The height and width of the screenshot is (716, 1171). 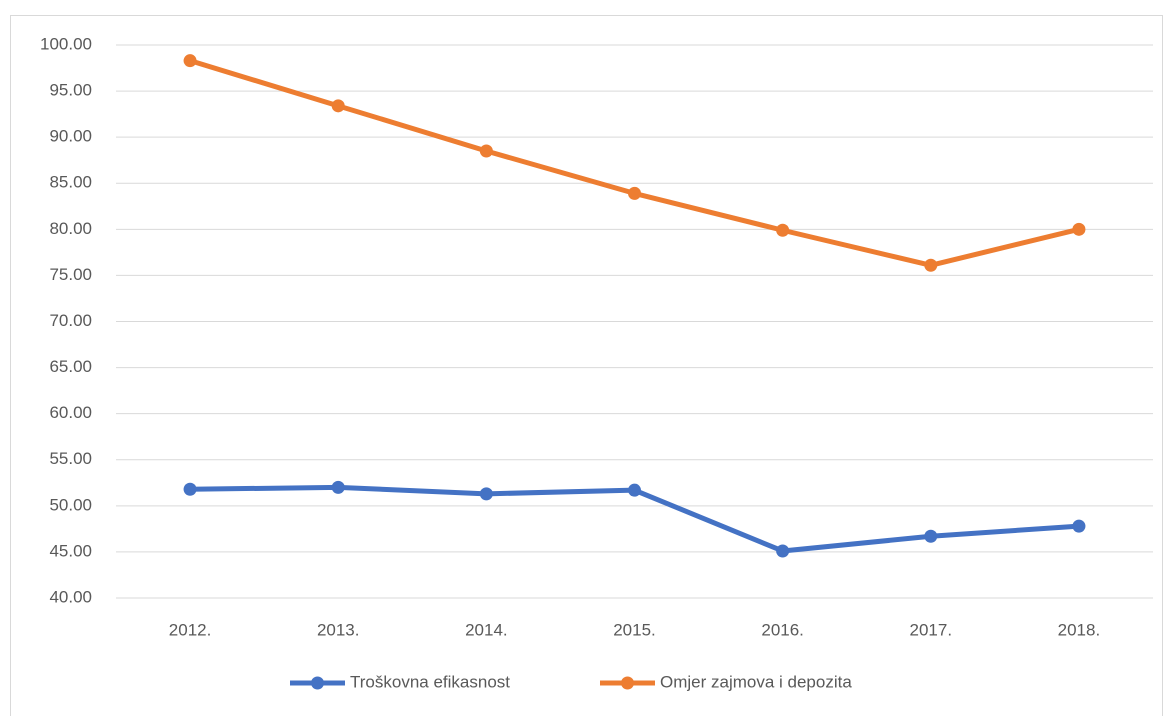 What do you see at coordinates (70, 596) in the screenshot?
I see `y-tick-label: 40.00` at bounding box center [70, 596].